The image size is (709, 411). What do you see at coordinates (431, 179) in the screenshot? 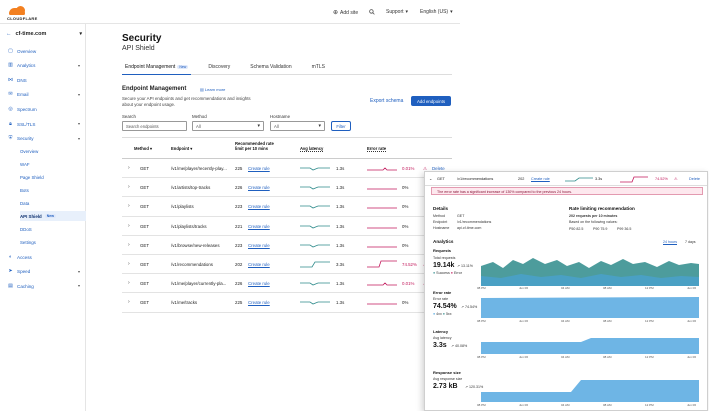
I see `chevron-down-icon: ⌄` at bounding box center [431, 179].